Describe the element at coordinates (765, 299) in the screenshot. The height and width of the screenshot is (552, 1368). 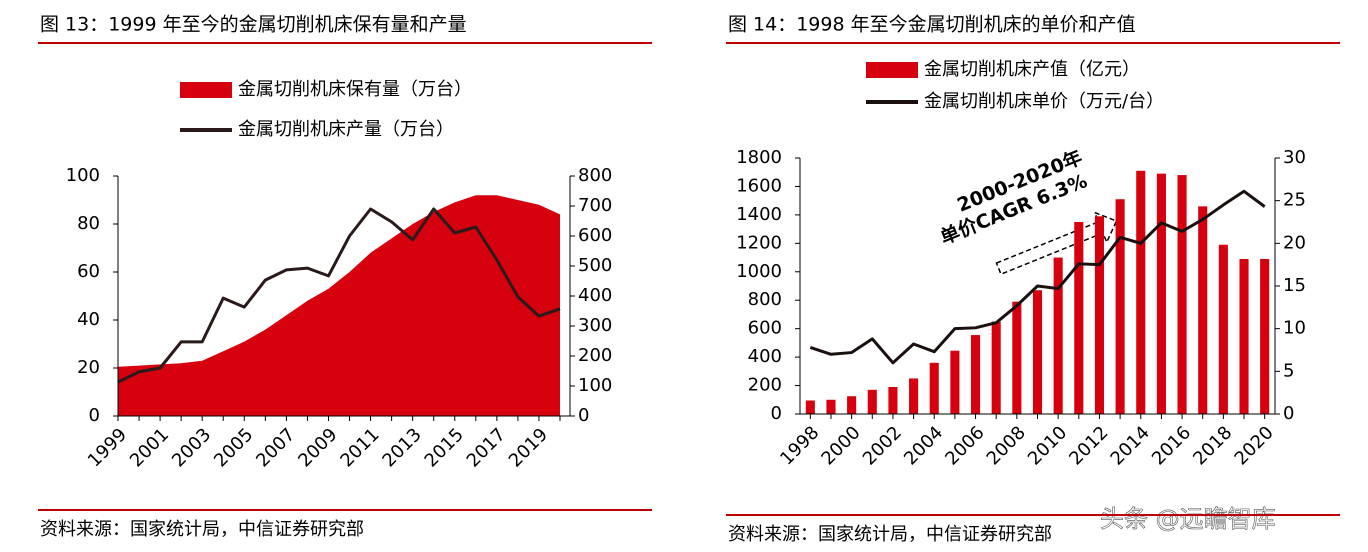
I see `y-tick-label: 800` at that location.